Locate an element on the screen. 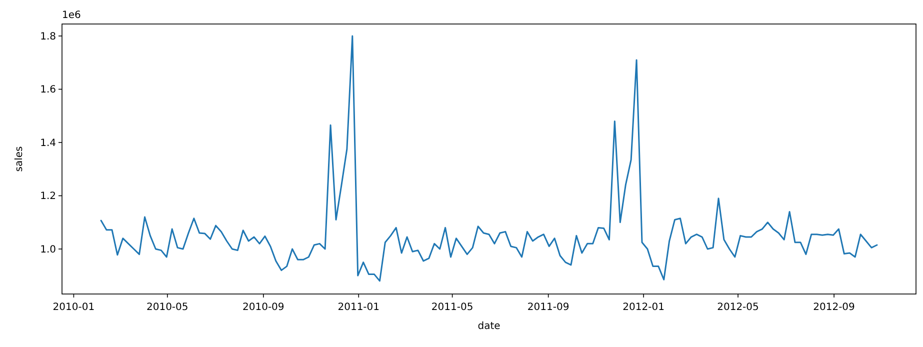 This screenshot has width=923, height=347. x-tick-label: 2011-05 is located at coordinates (452, 307).